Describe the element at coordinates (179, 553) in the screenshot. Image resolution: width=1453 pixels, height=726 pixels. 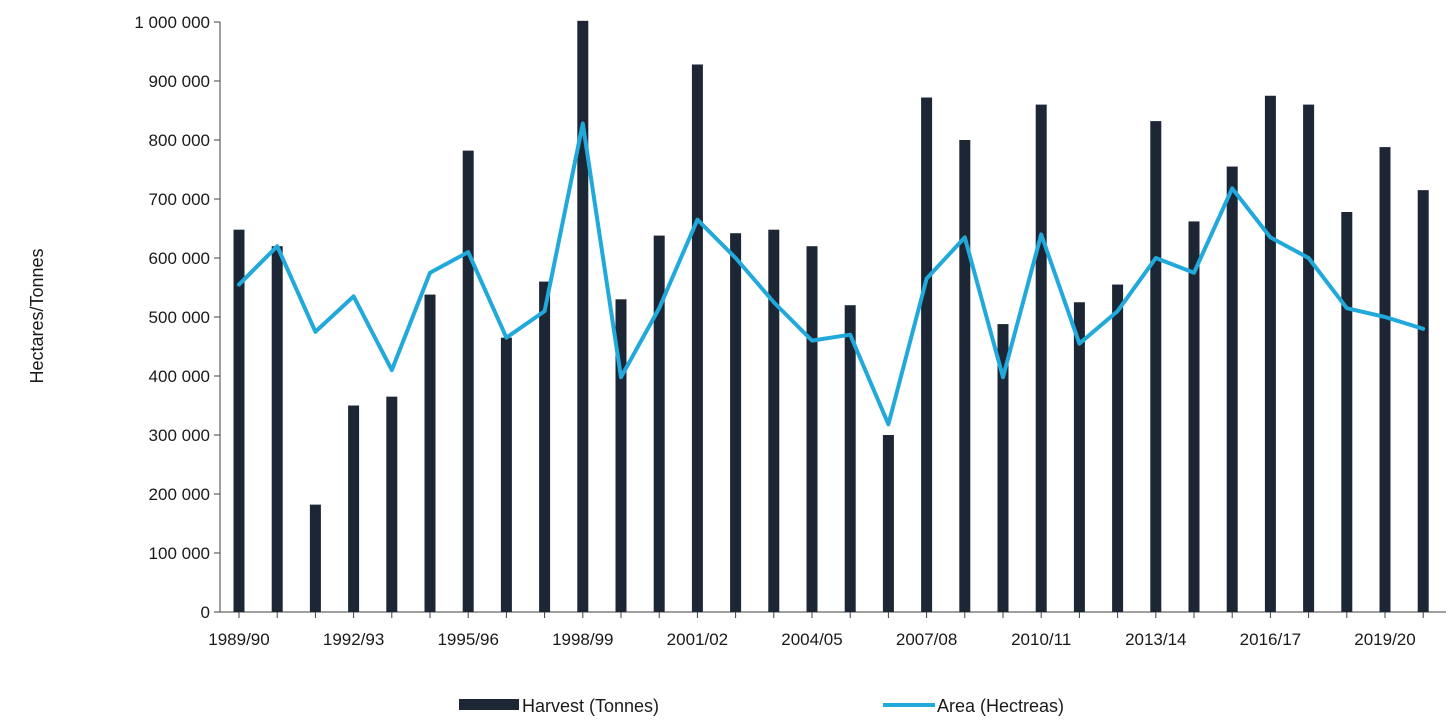
I see `y-tick-label: 100 000` at that location.